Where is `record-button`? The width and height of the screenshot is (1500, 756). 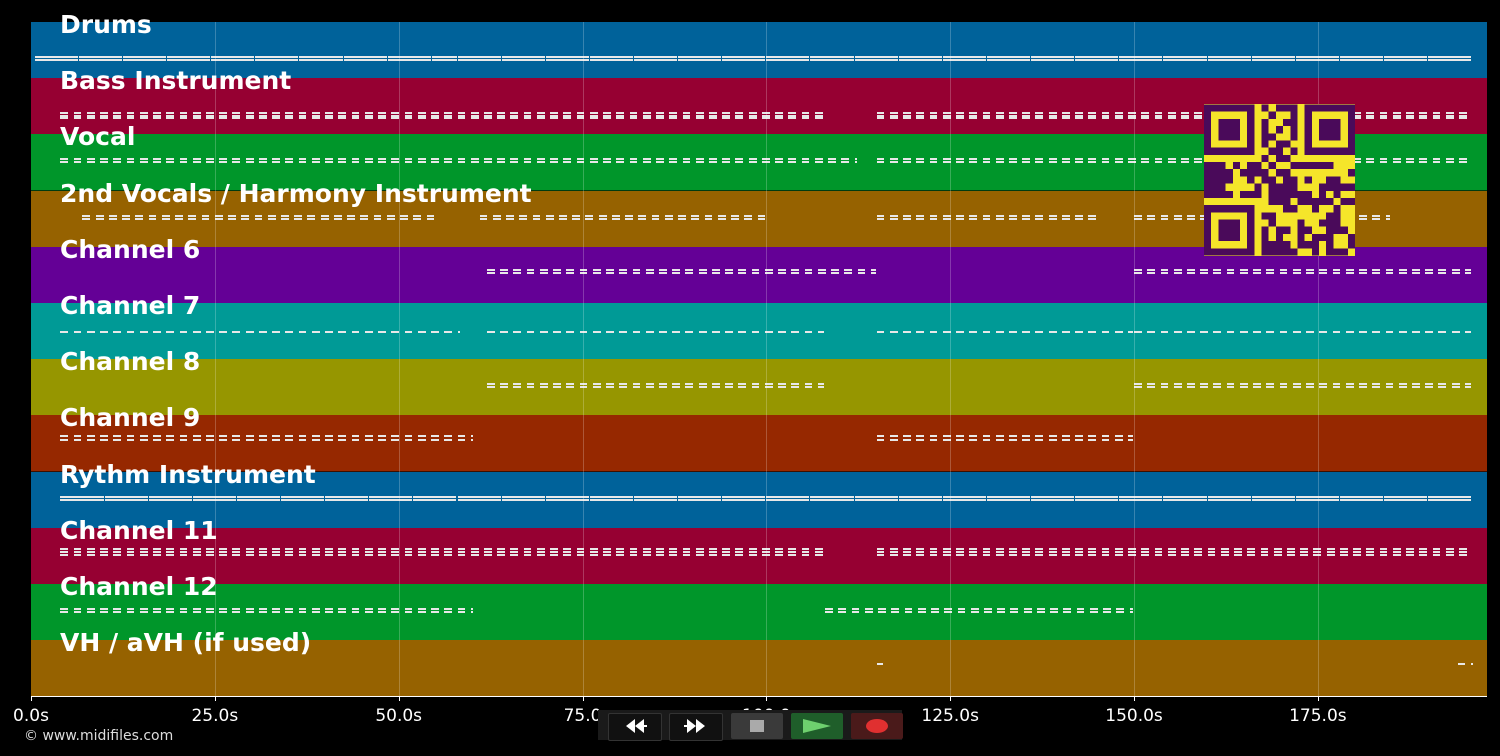 record-button is located at coordinates (877, 726).